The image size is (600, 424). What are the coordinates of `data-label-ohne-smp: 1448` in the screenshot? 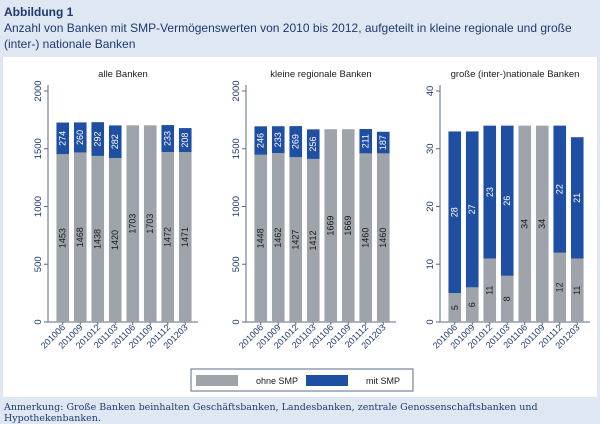 It's located at (261, 238).